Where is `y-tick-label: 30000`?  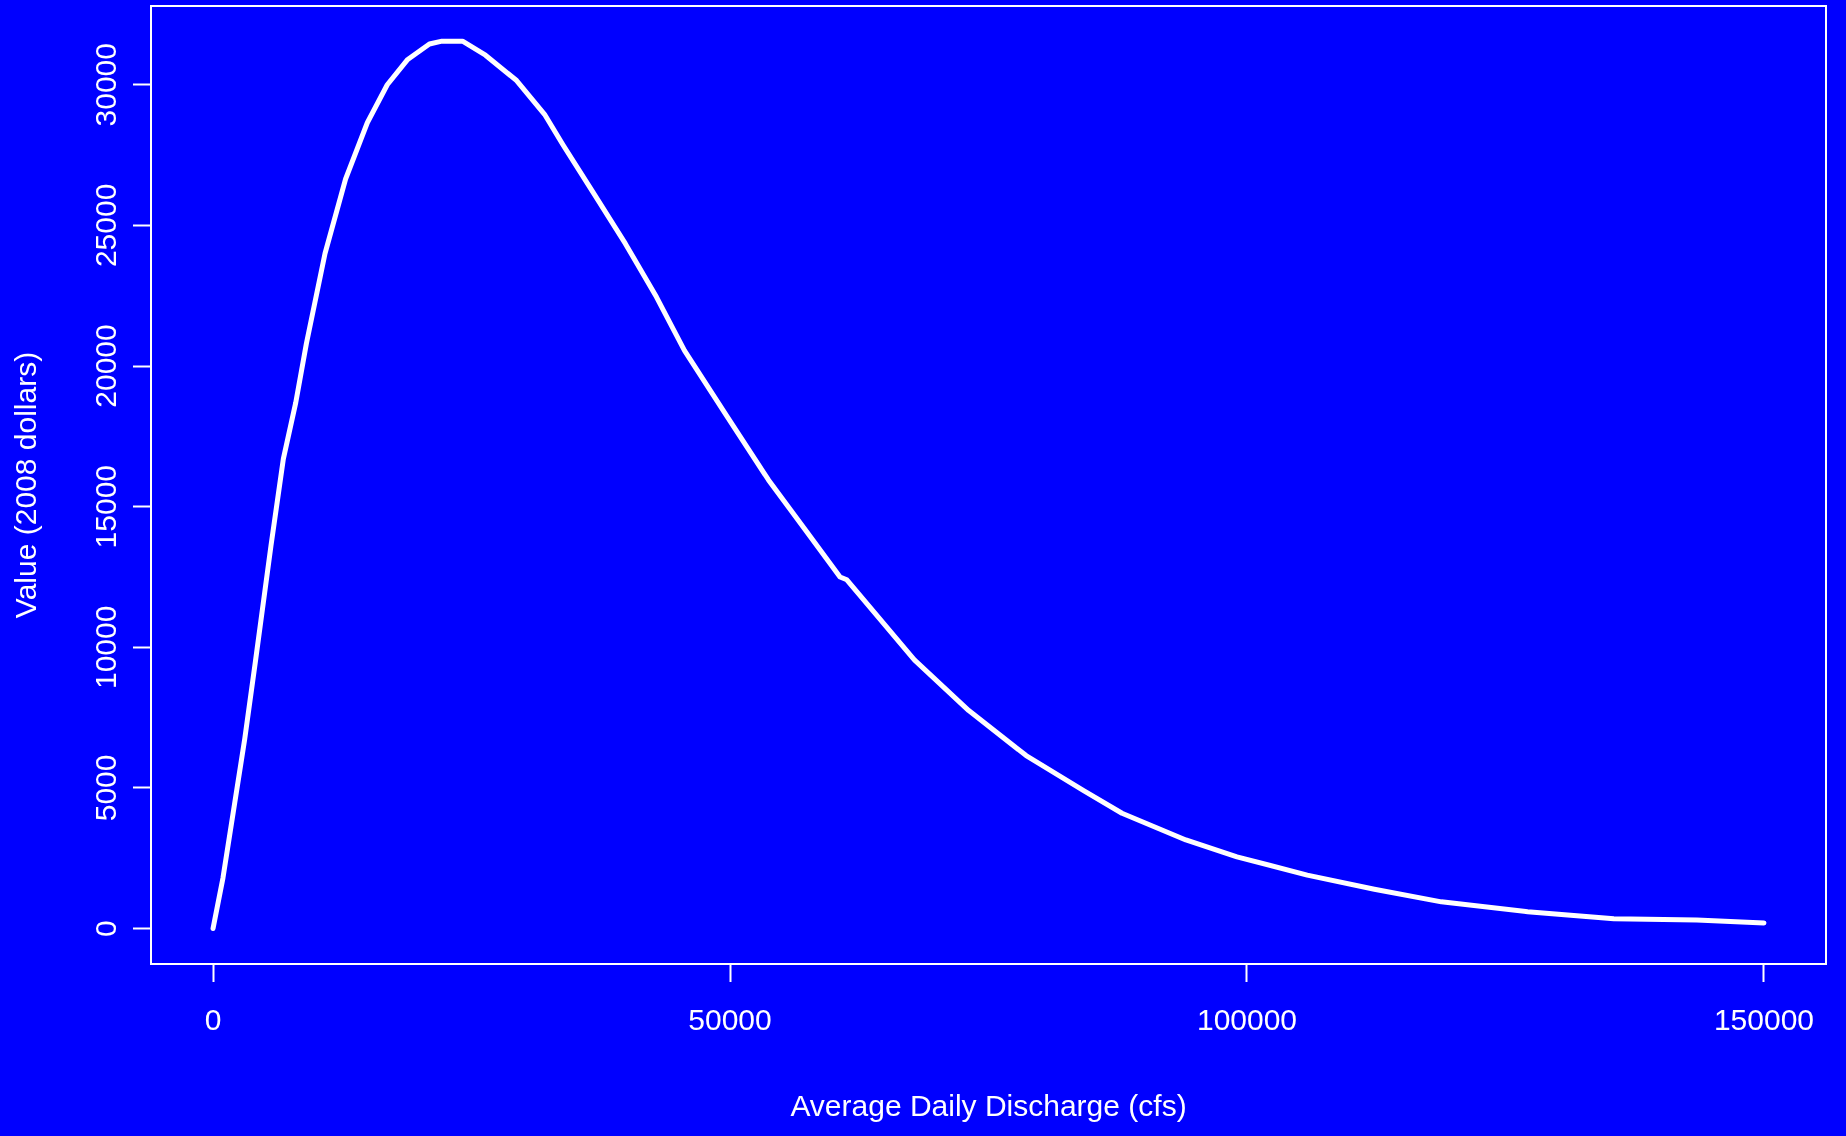
y-tick-label: 30000 is located at coordinates (106, 85).